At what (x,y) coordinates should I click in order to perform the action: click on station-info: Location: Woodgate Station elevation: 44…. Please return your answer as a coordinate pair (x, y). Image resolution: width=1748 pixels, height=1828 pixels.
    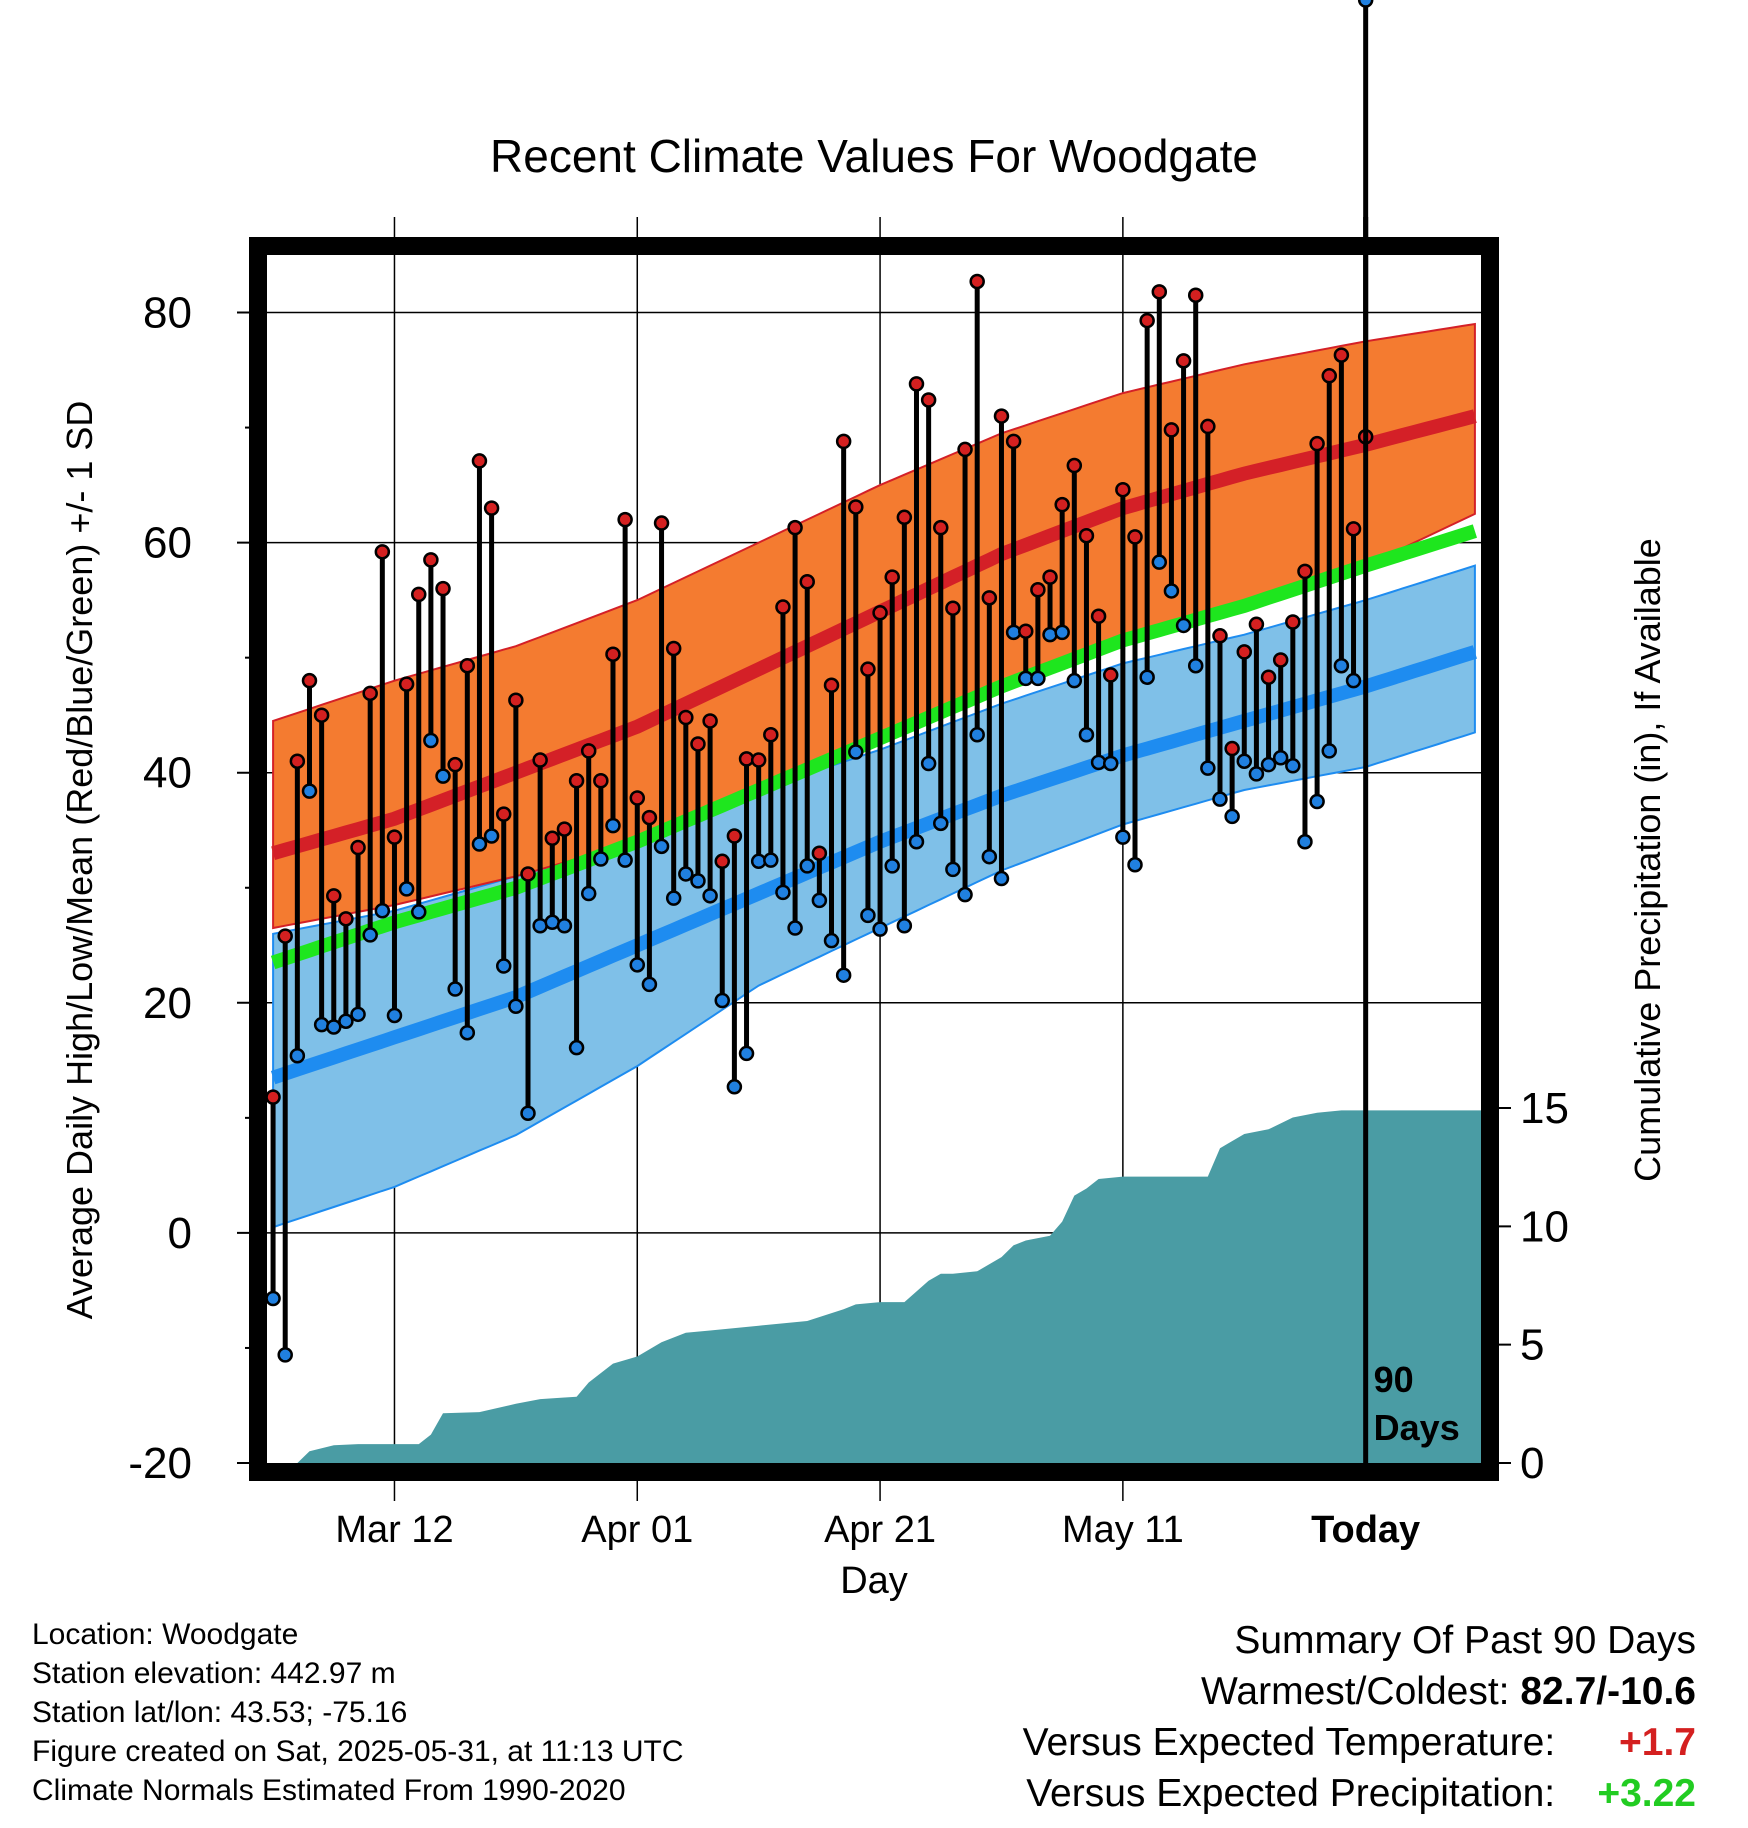
    Looking at the image, I should click on (358, 1712).